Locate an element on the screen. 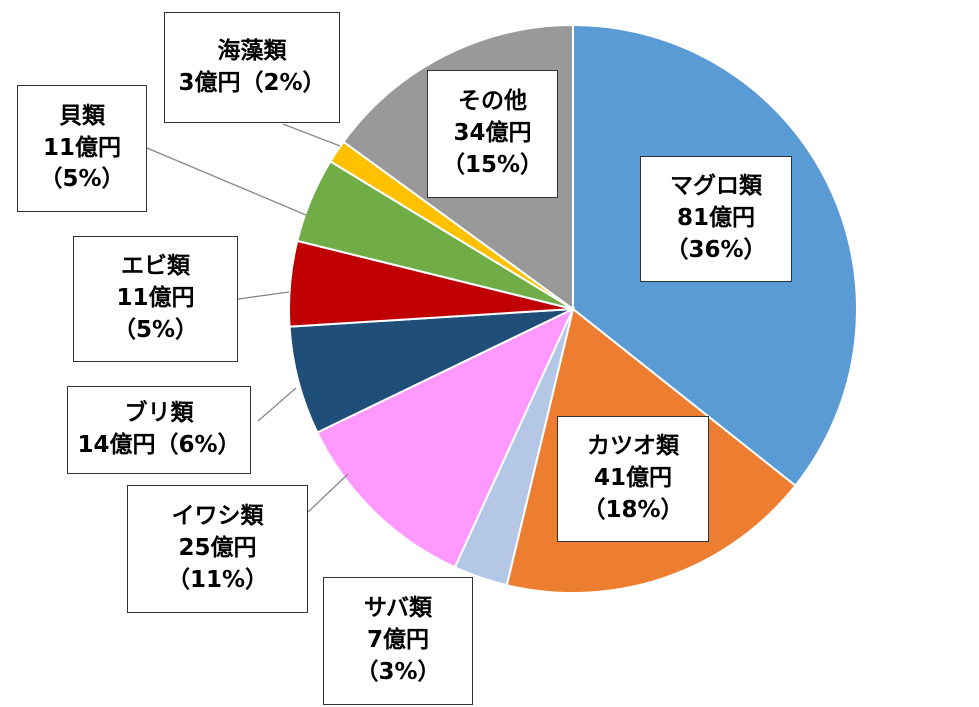 The image size is (979, 707). label-bonito-pct: （18%） is located at coordinates (633, 509).